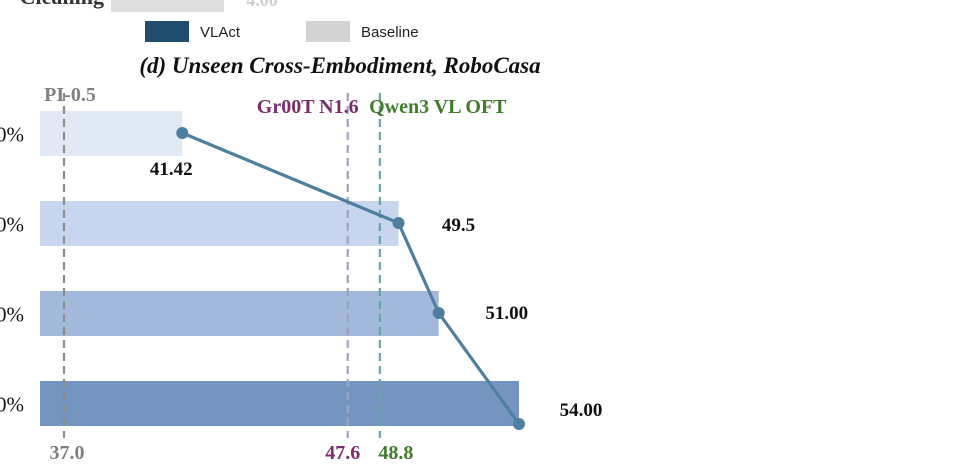  I want to click on value-label-2: 51.00, so click(506, 313).